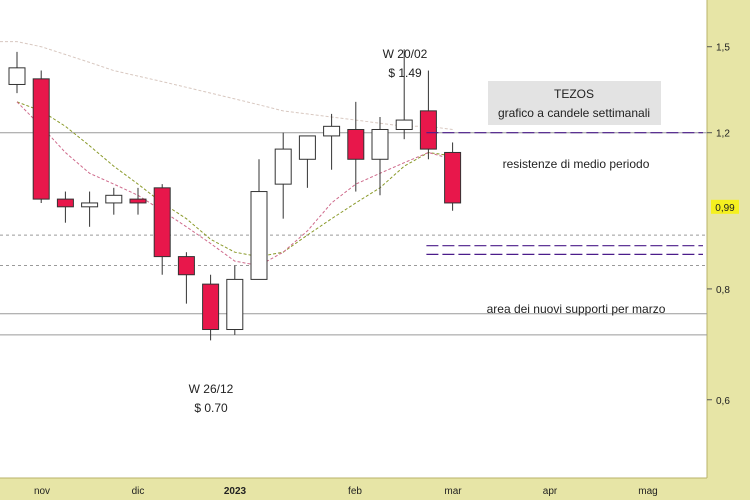  What do you see at coordinates (723, 48) in the screenshot?
I see `y-tick-label: 1,5` at bounding box center [723, 48].